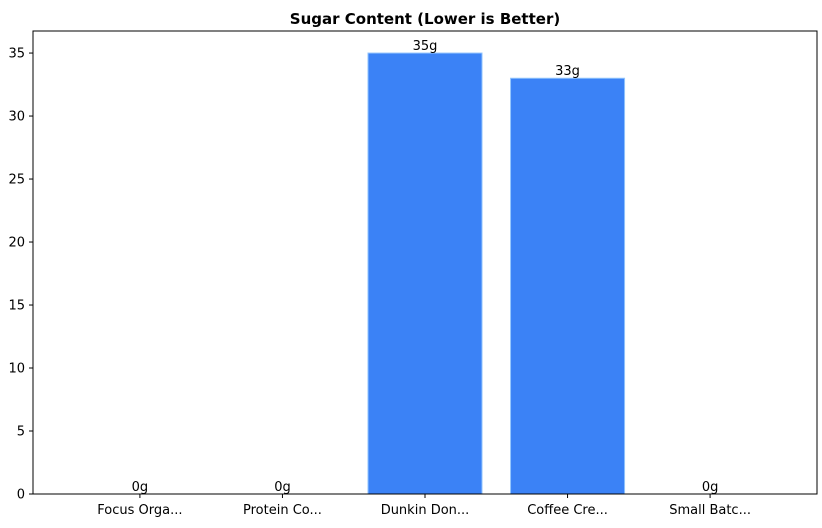  What do you see at coordinates (16, 306) in the screenshot?
I see `y-tick-label: 15` at bounding box center [16, 306].